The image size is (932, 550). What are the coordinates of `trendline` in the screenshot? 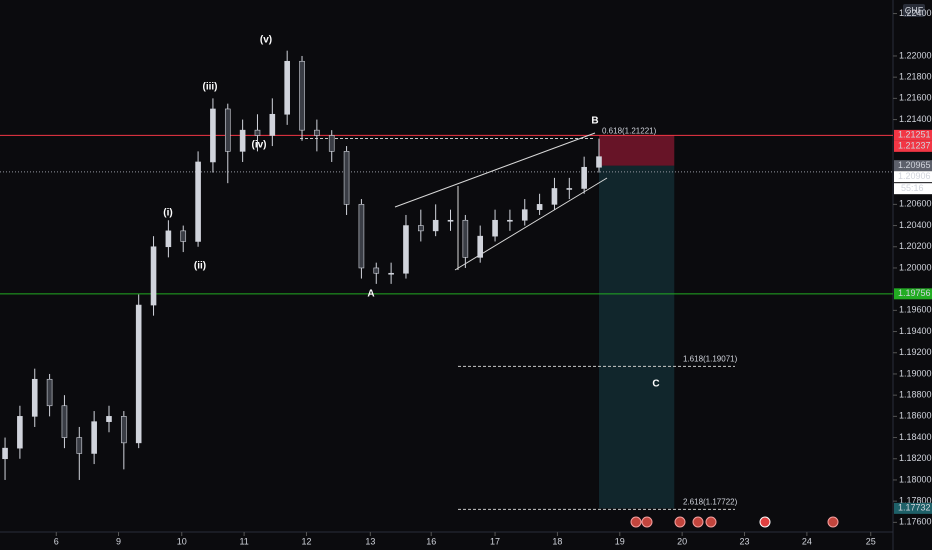 It's located at (495, 170).